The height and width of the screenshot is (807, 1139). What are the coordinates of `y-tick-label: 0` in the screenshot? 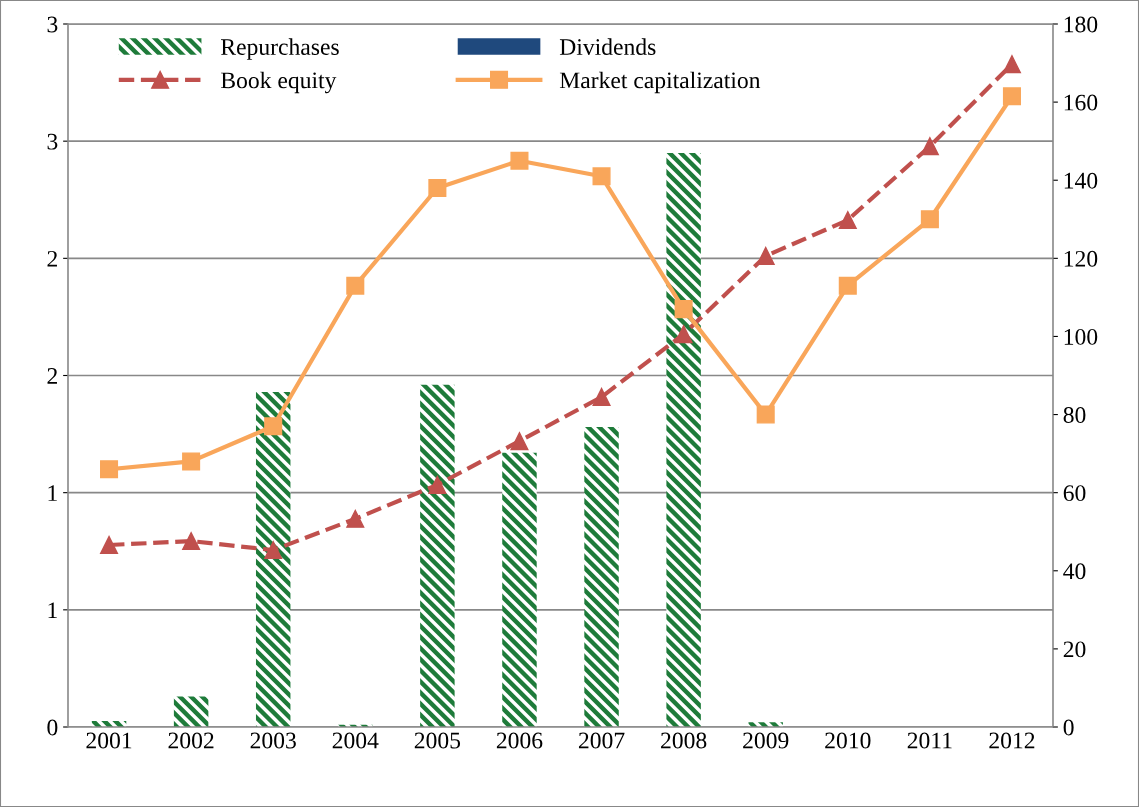 It's located at (52, 727).